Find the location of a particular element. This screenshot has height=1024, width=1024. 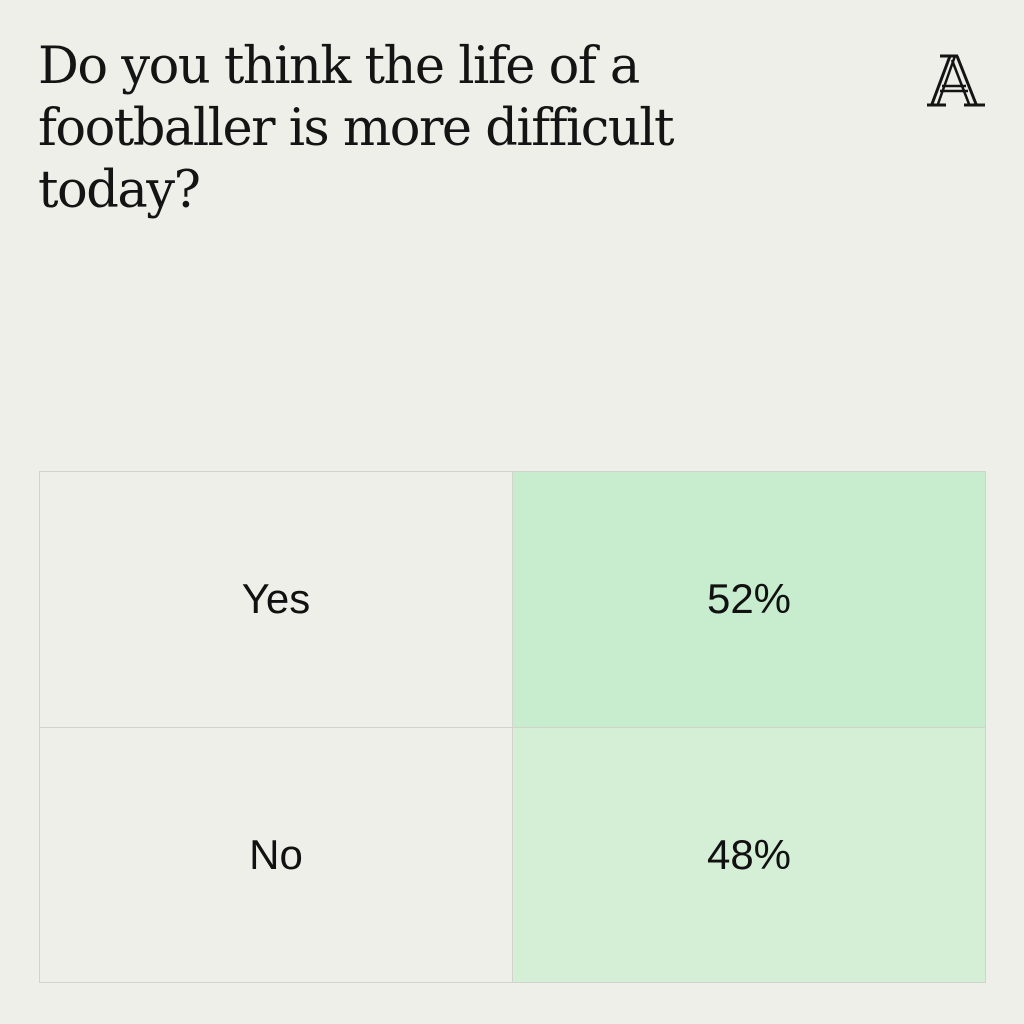

athletic-a-logo-icon is located at coordinates (956, 81).